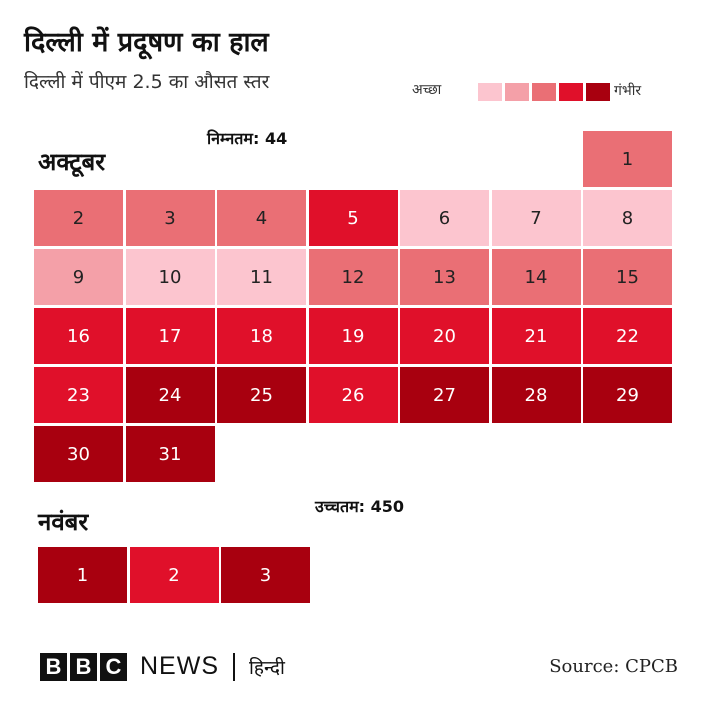 This screenshot has height=720, width=720. What do you see at coordinates (613, 666) in the screenshot?
I see `source-credit: Source: CPCB` at bounding box center [613, 666].